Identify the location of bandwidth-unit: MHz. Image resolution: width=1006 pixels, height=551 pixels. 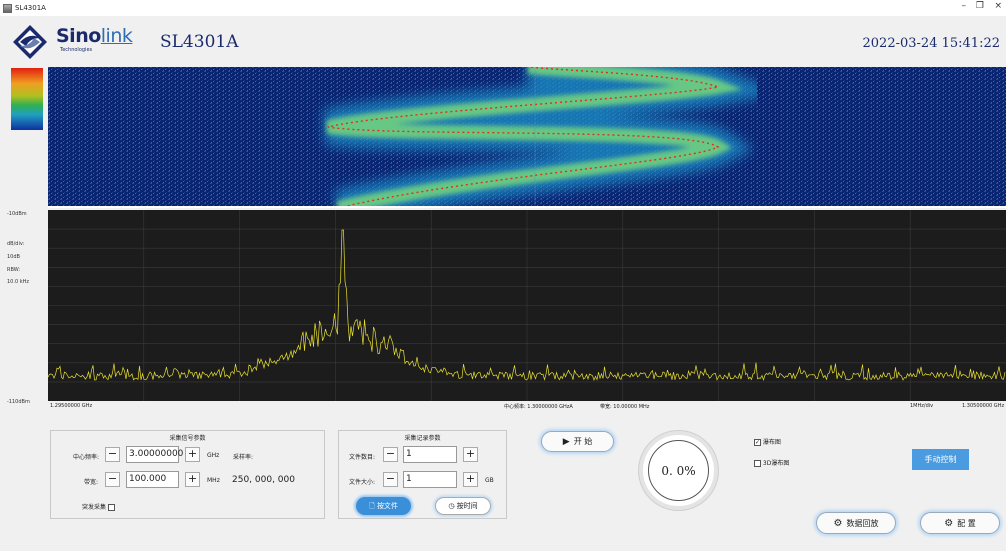
(213, 480).